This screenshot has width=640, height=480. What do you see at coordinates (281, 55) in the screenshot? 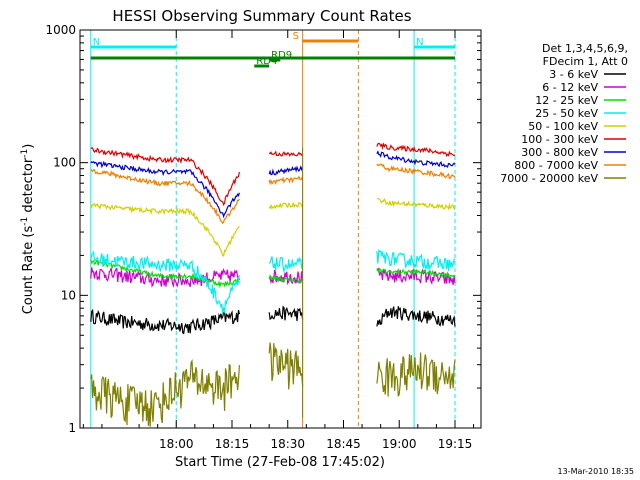
I see `flag-label-4: RD9` at bounding box center [281, 55].